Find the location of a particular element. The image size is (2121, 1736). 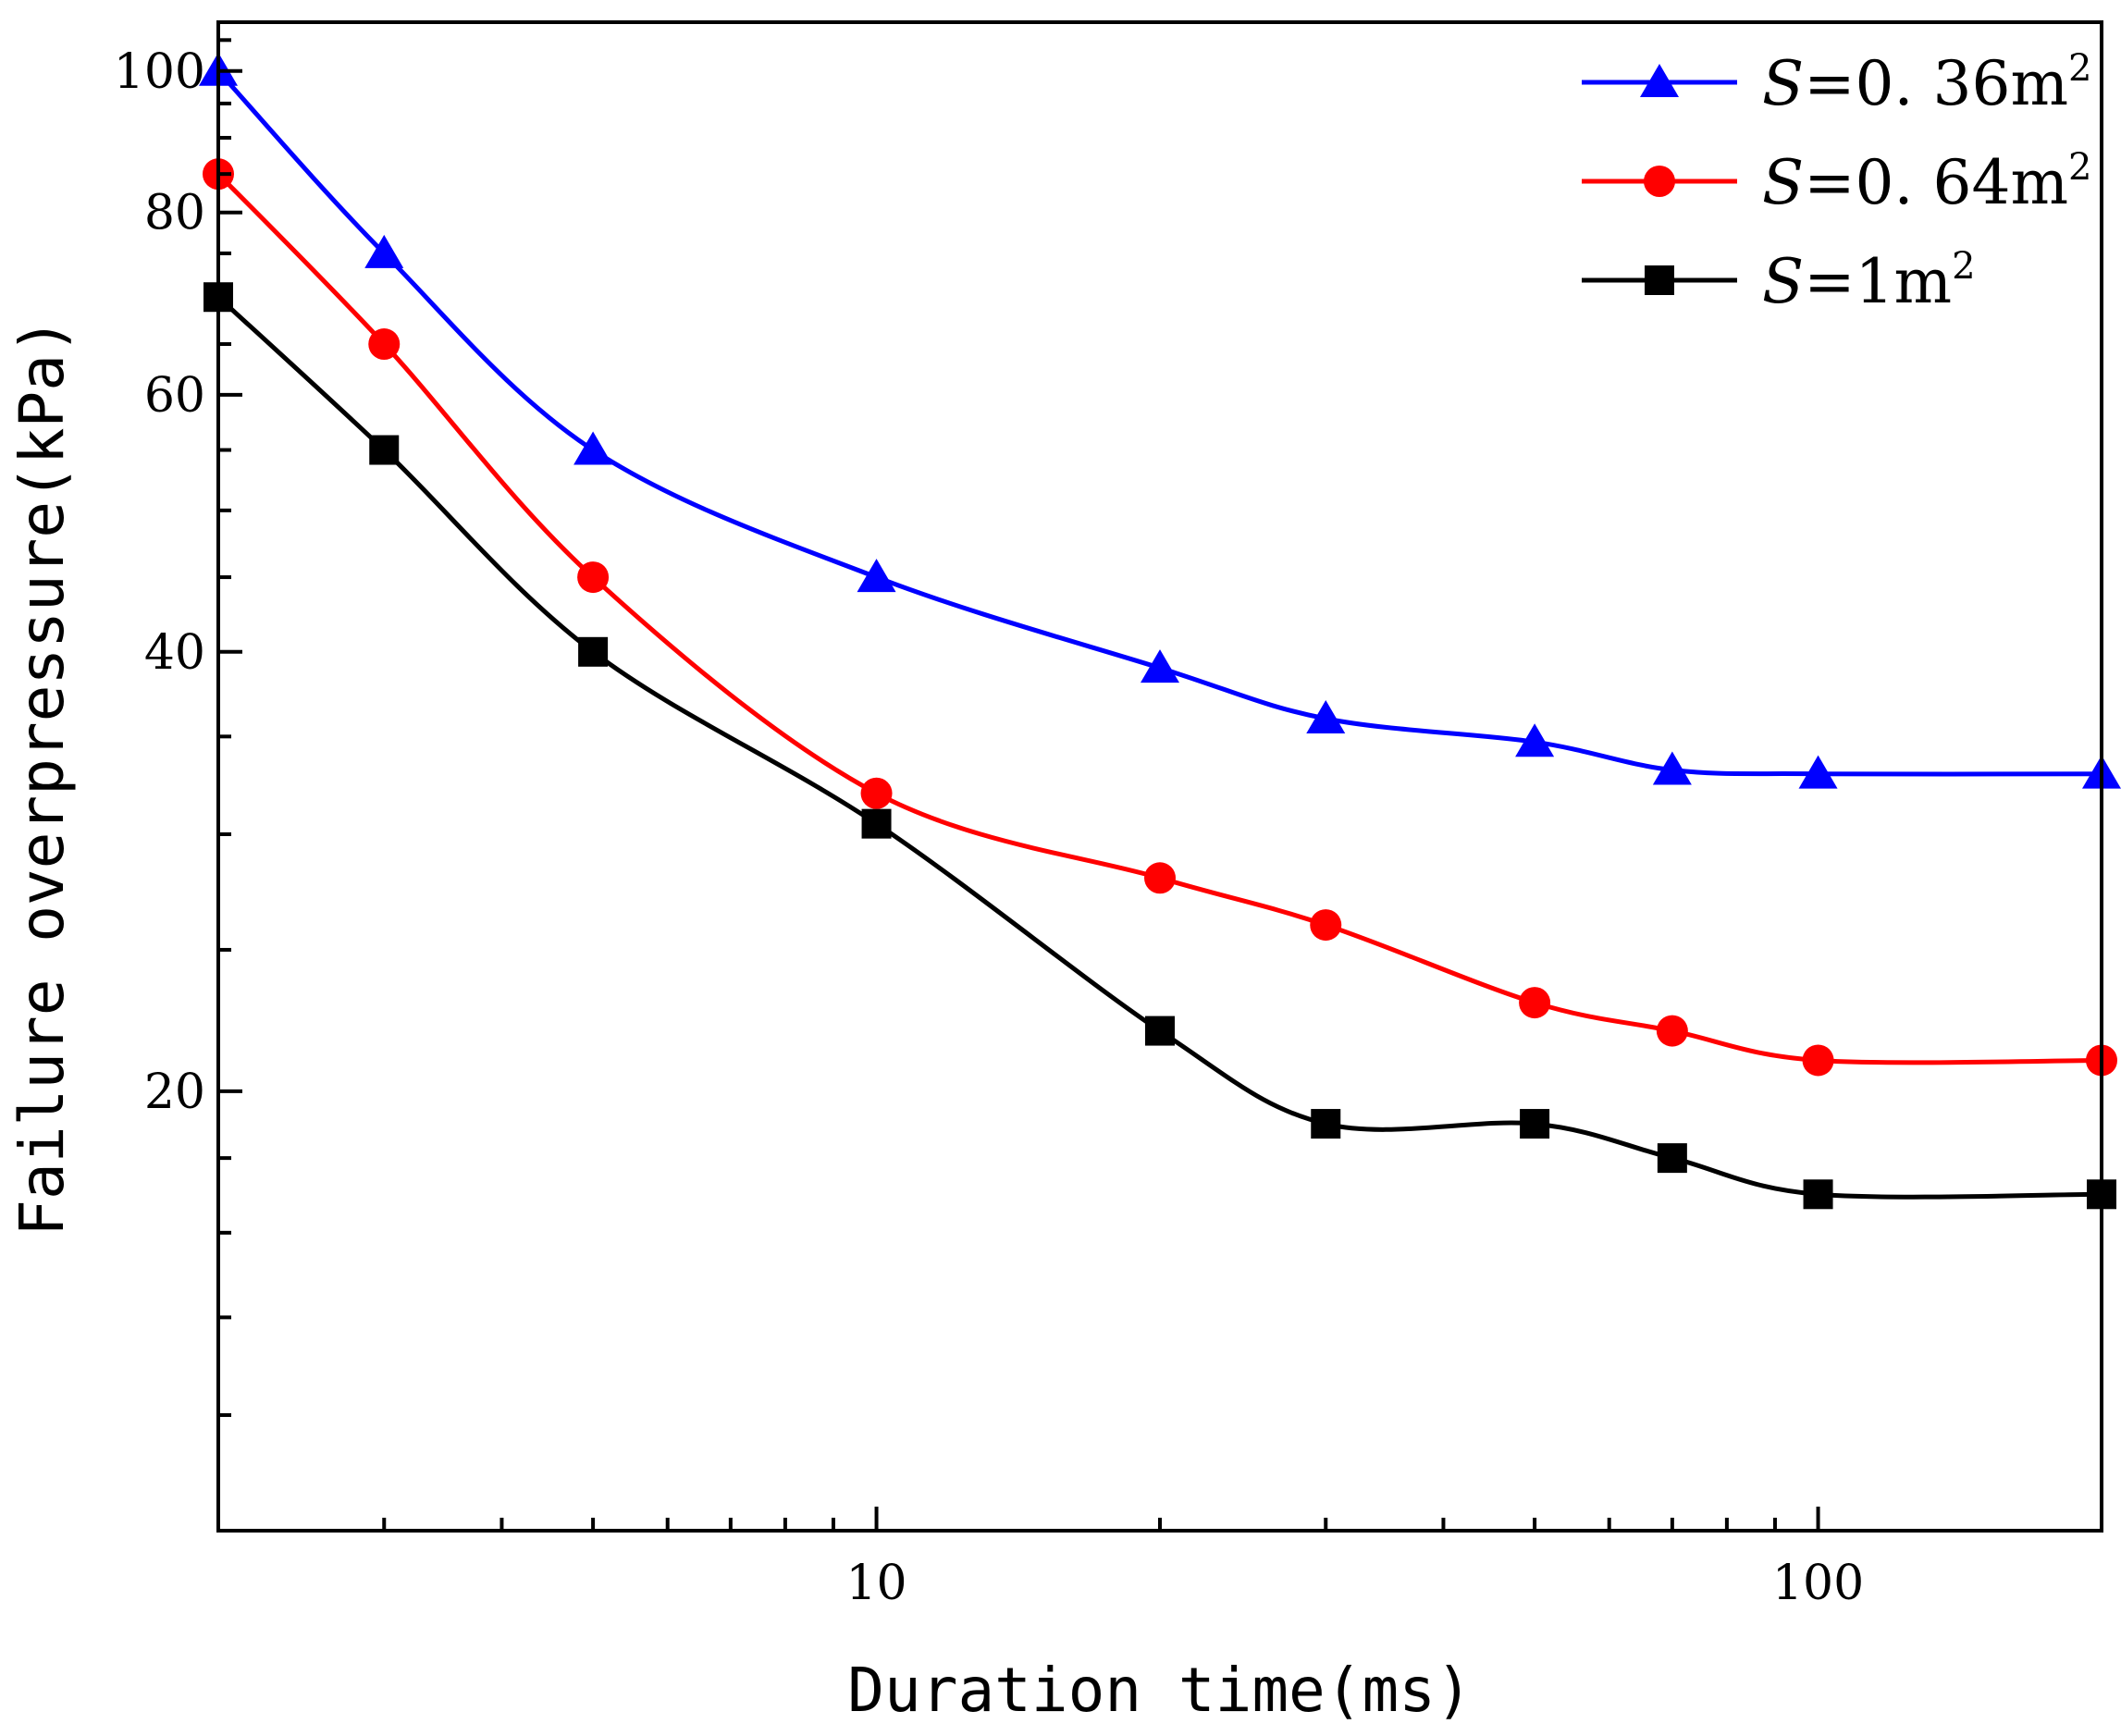

y-tick-label-1: 20 is located at coordinates (174, 1092).